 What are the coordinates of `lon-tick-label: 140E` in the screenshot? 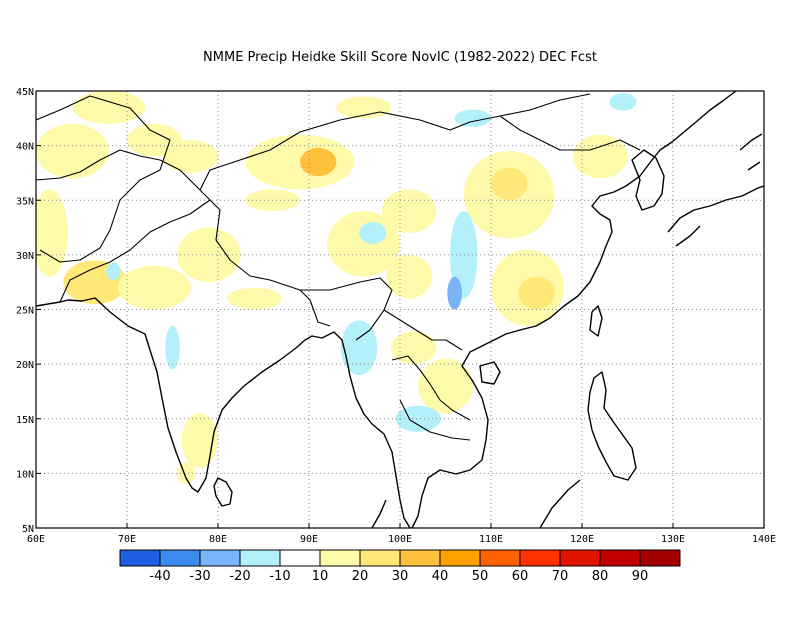 It's located at (764, 539).